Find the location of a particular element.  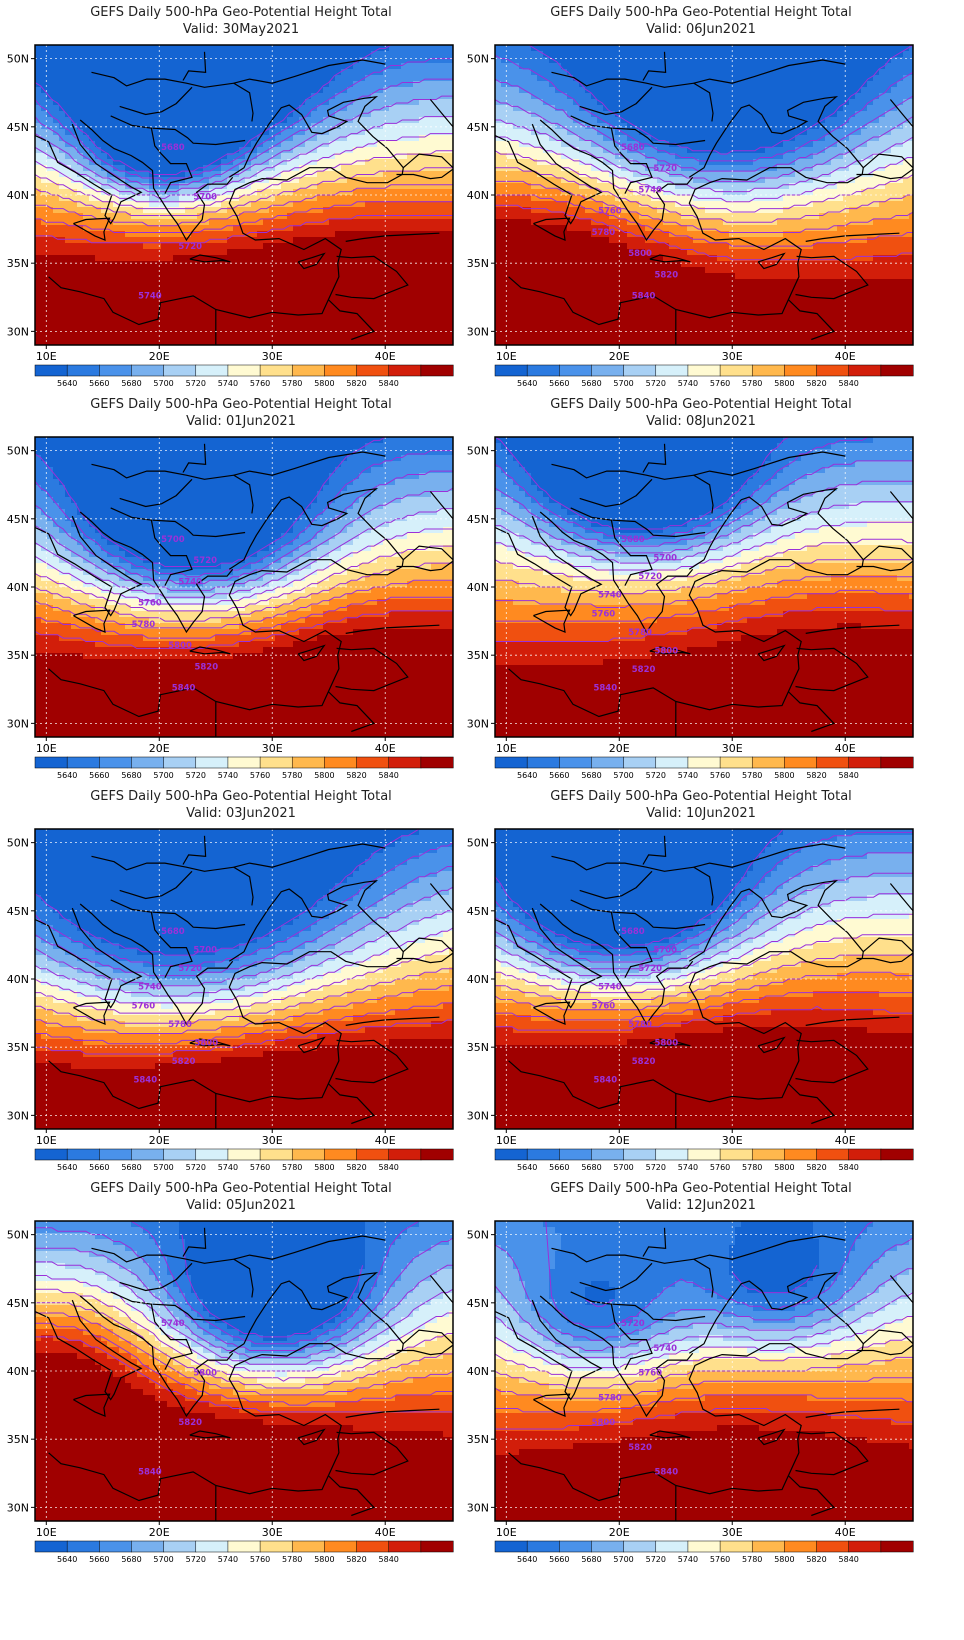

panel-valid-date: Valid: 08Jun2021 is located at coordinates (701, 421).